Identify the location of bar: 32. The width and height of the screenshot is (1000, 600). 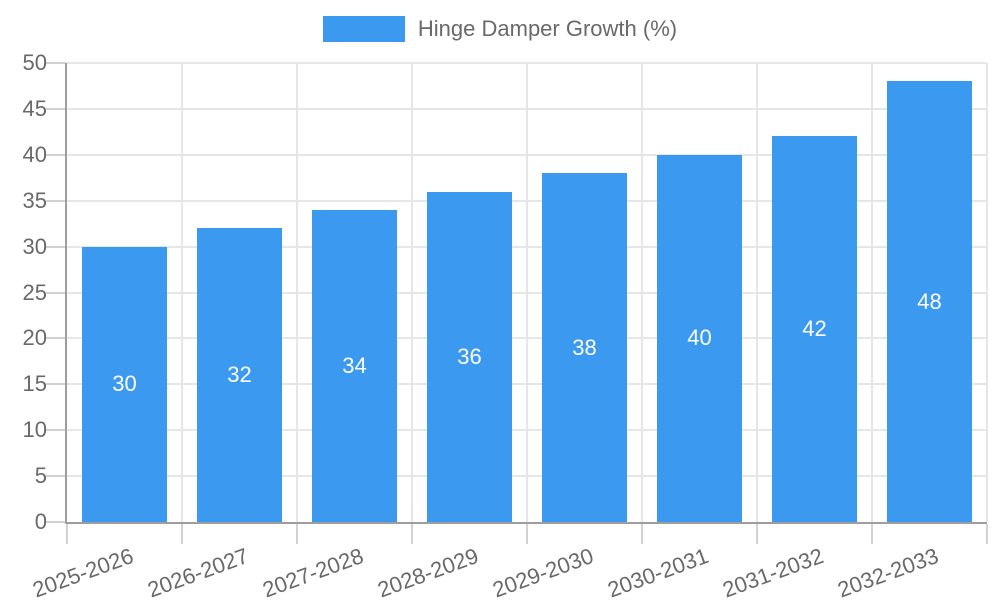
(239, 375).